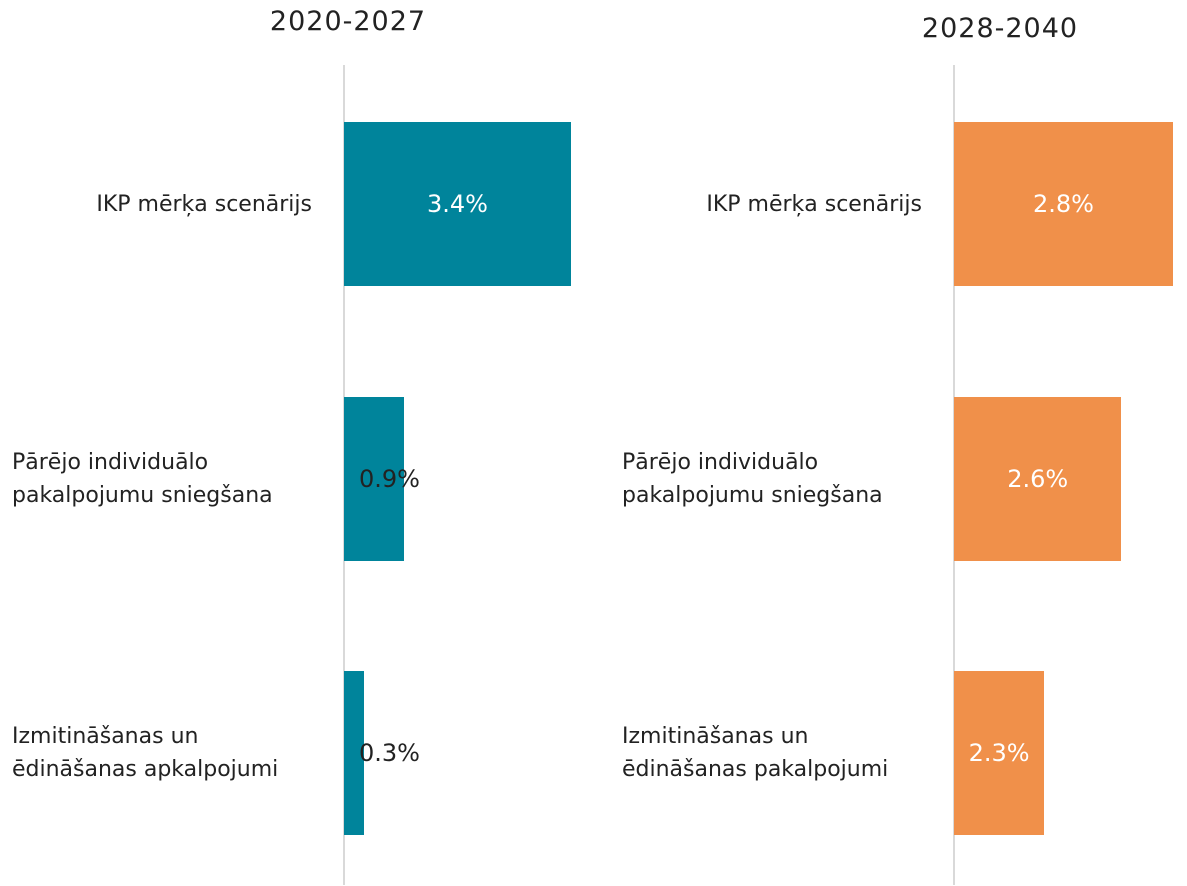 The width and height of the screenshot is (1187, 886). I want to click on value-label: 2.3%, so click(999, 753).